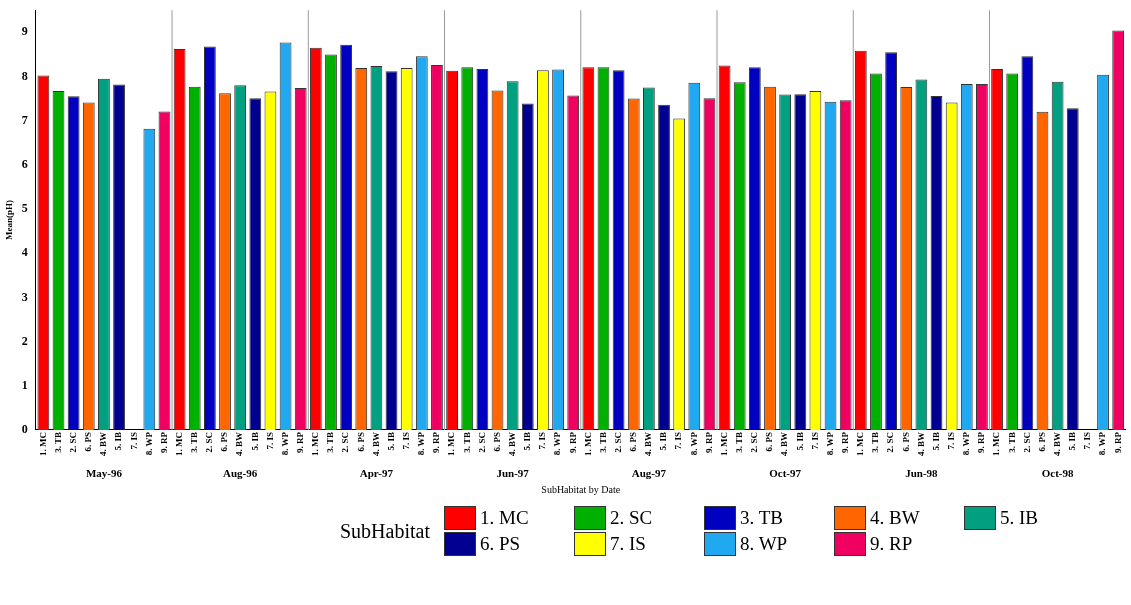 This screenshot has width=1131, height=605. What do you see at coordinates (24, 296) in the screenshot?
I see `y-tick-label: 3` at bounding box center [24, 296].